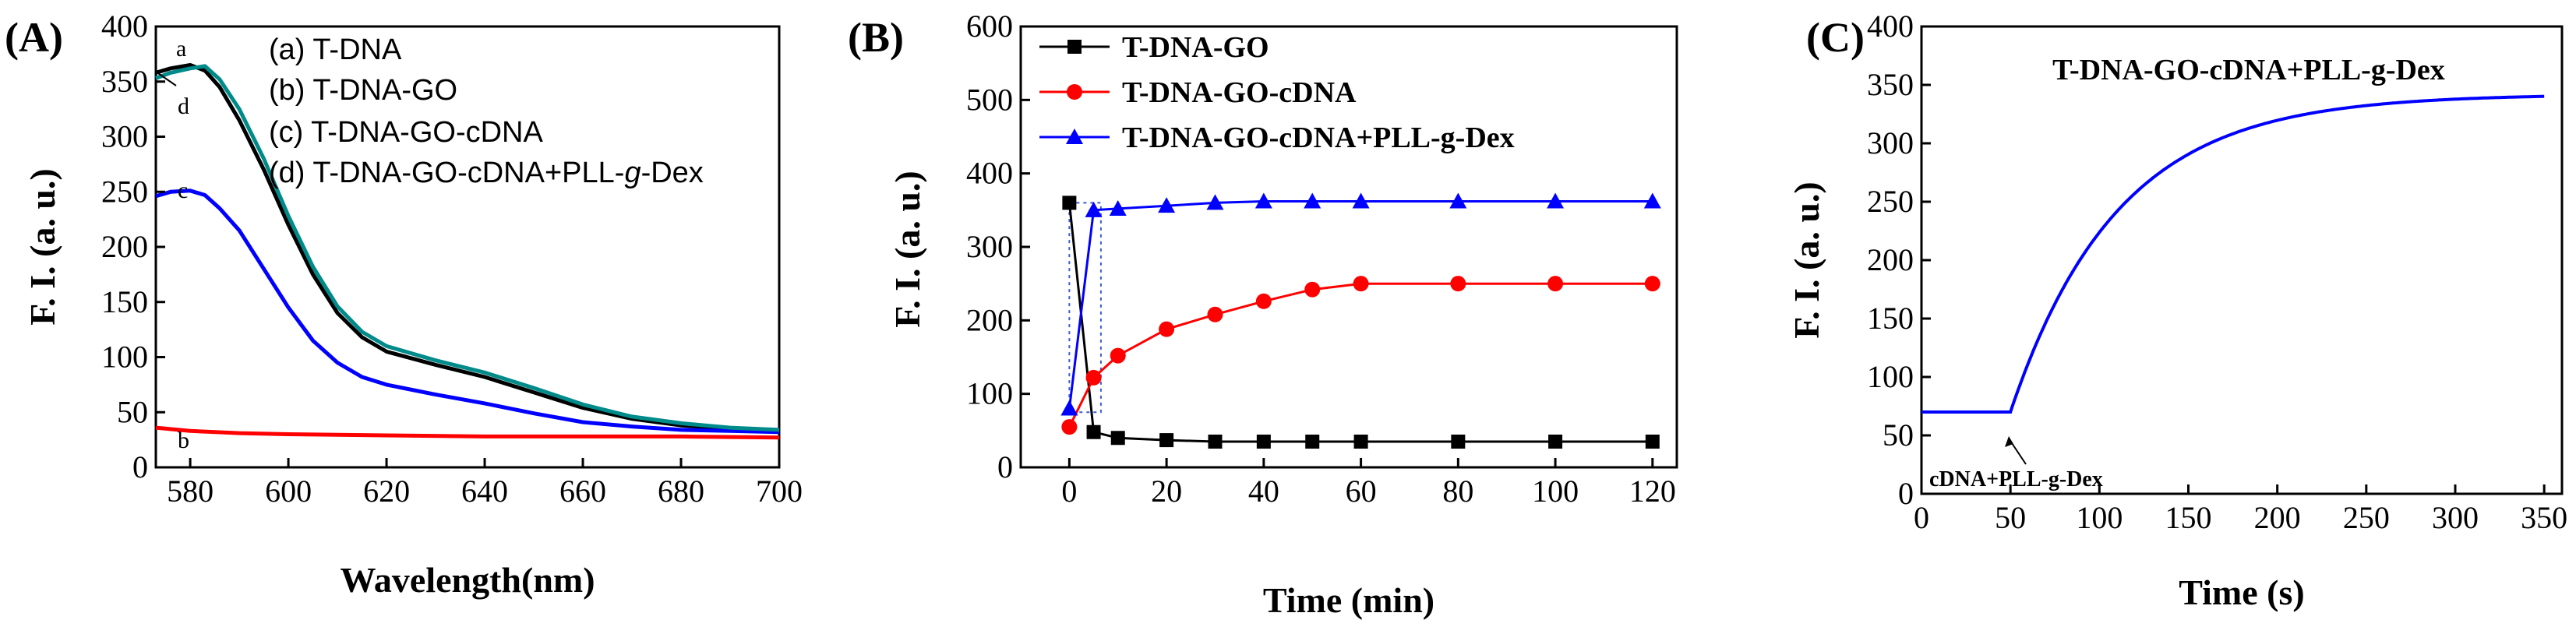  What do you see at coordinates (183, 190) in the screenshot?
I see `curve-label-c: c` at bounding box center [183, 190].